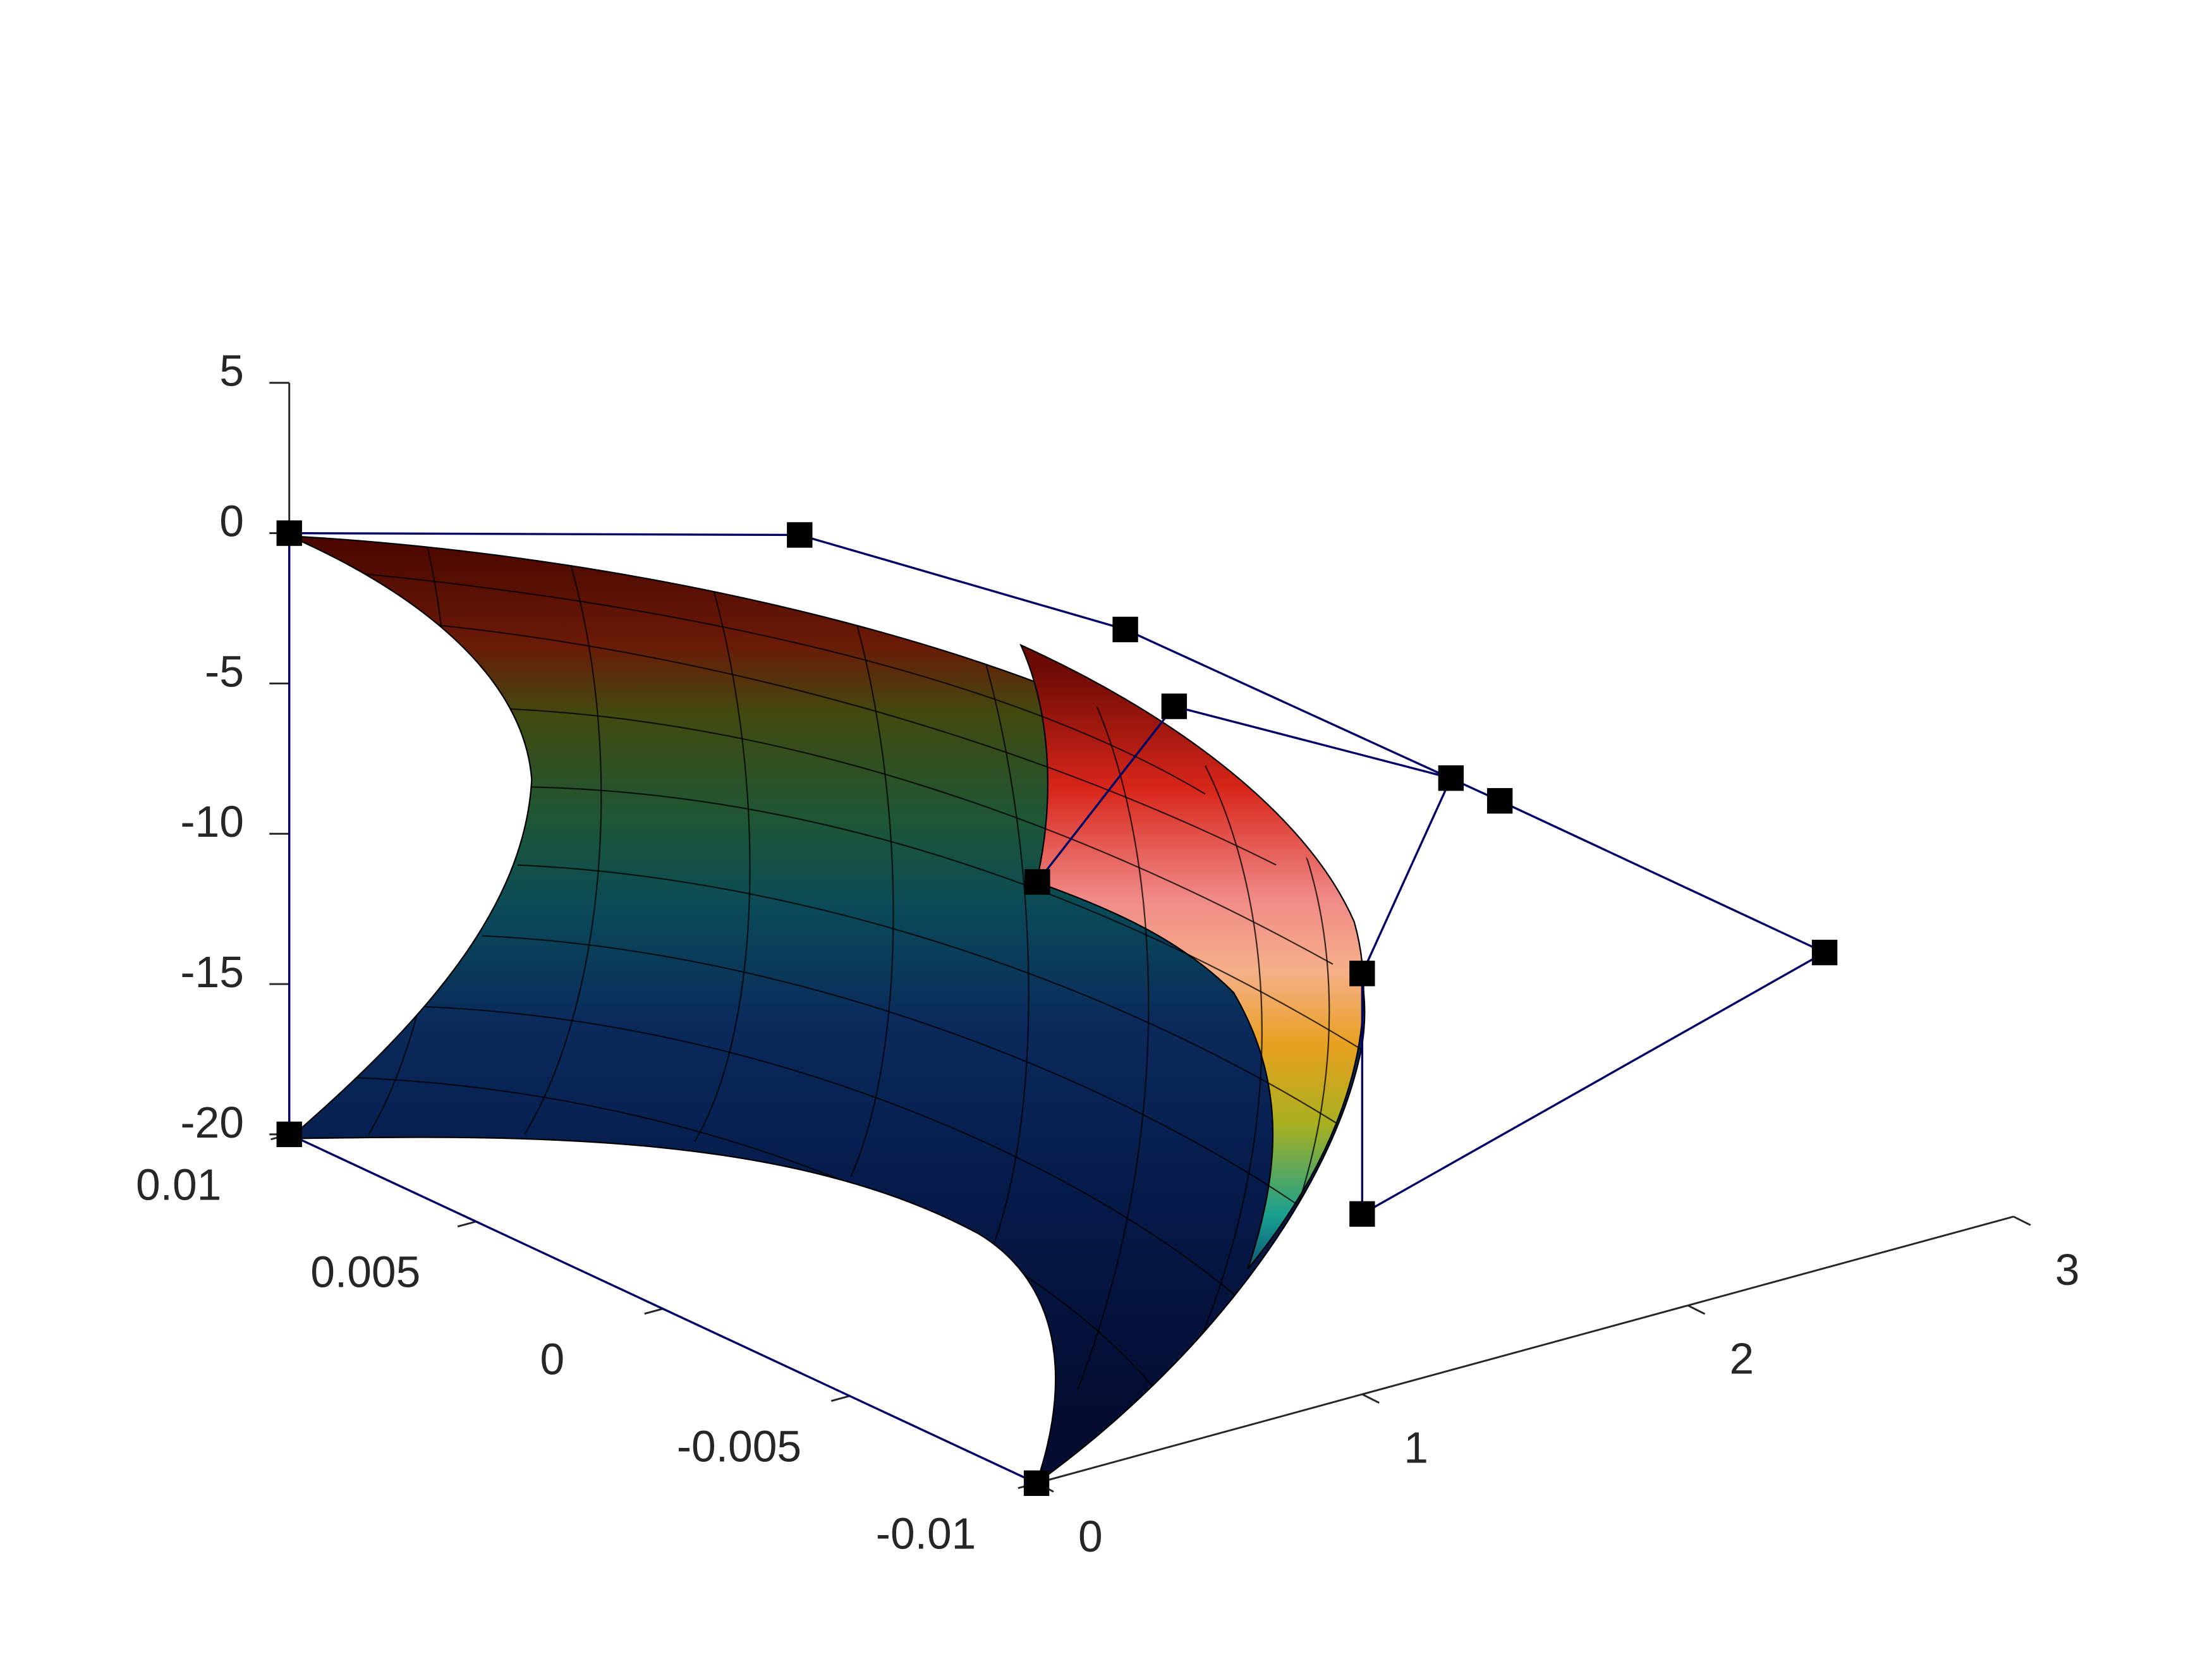 The width and height of the screenshot is (2212, 1659). I want to click on y-tick-label: -0.005, so click(739, 1446).